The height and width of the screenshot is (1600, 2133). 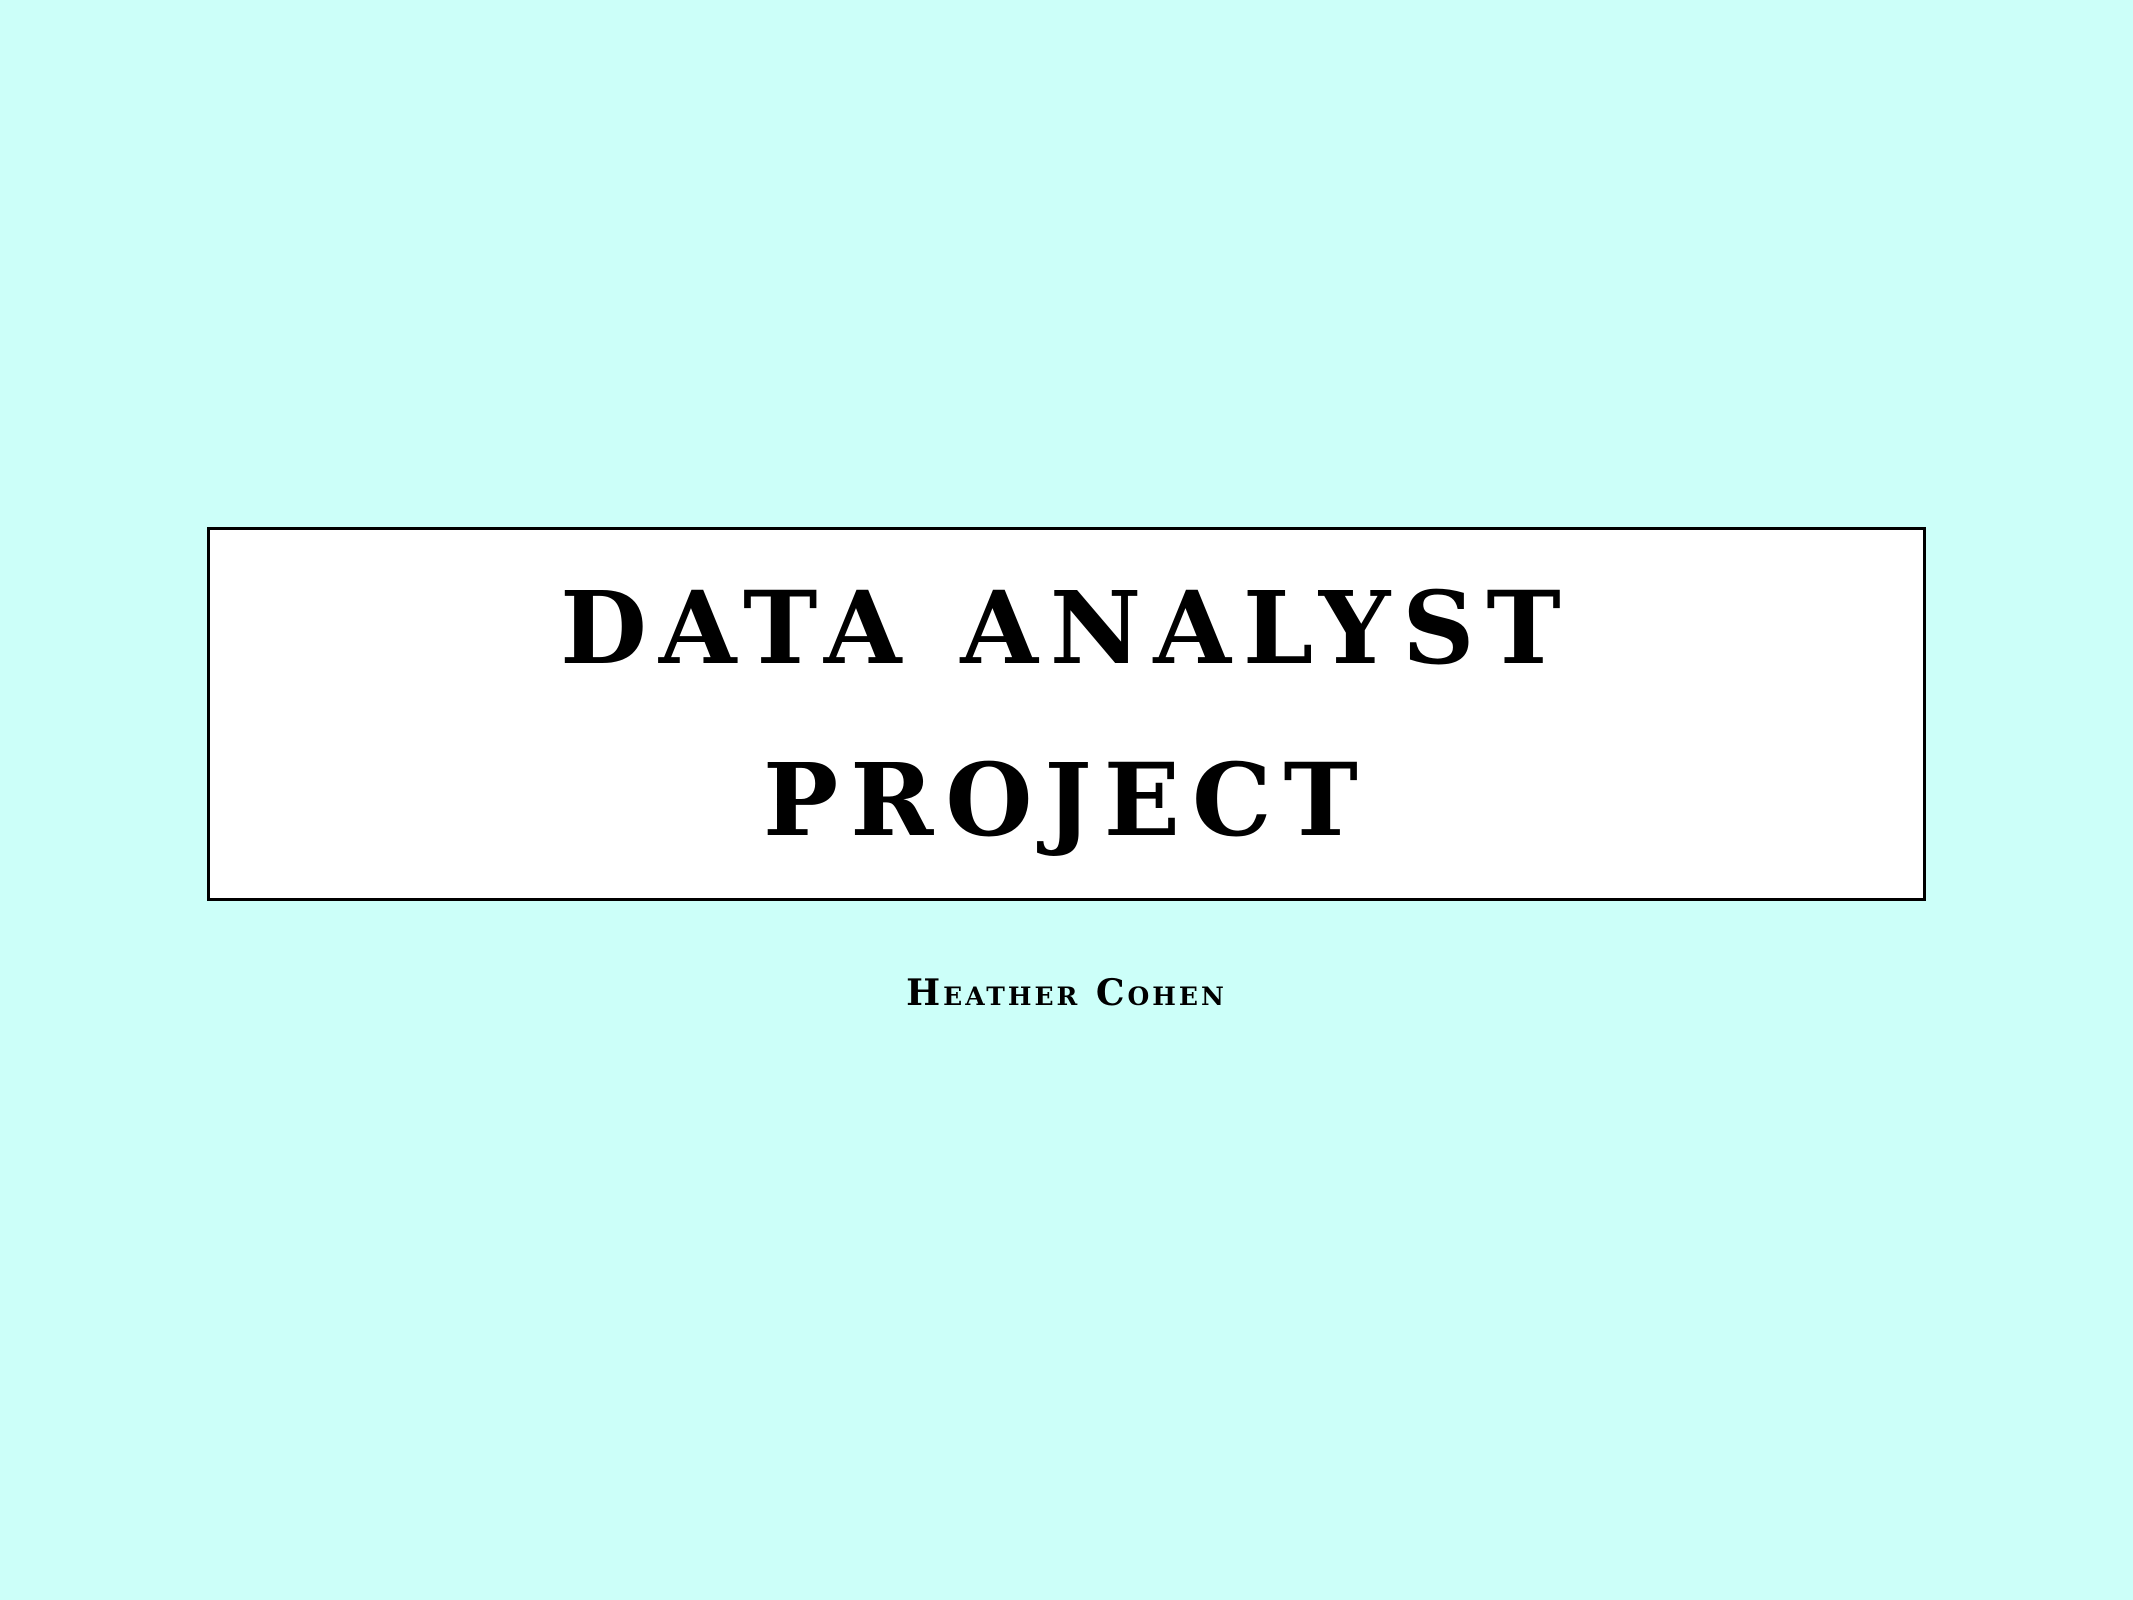 What do you see at coordinates (1066, 800) in the screenshot?
I see `title-line-2: PROJECT` at bounding box center [1066, 800].